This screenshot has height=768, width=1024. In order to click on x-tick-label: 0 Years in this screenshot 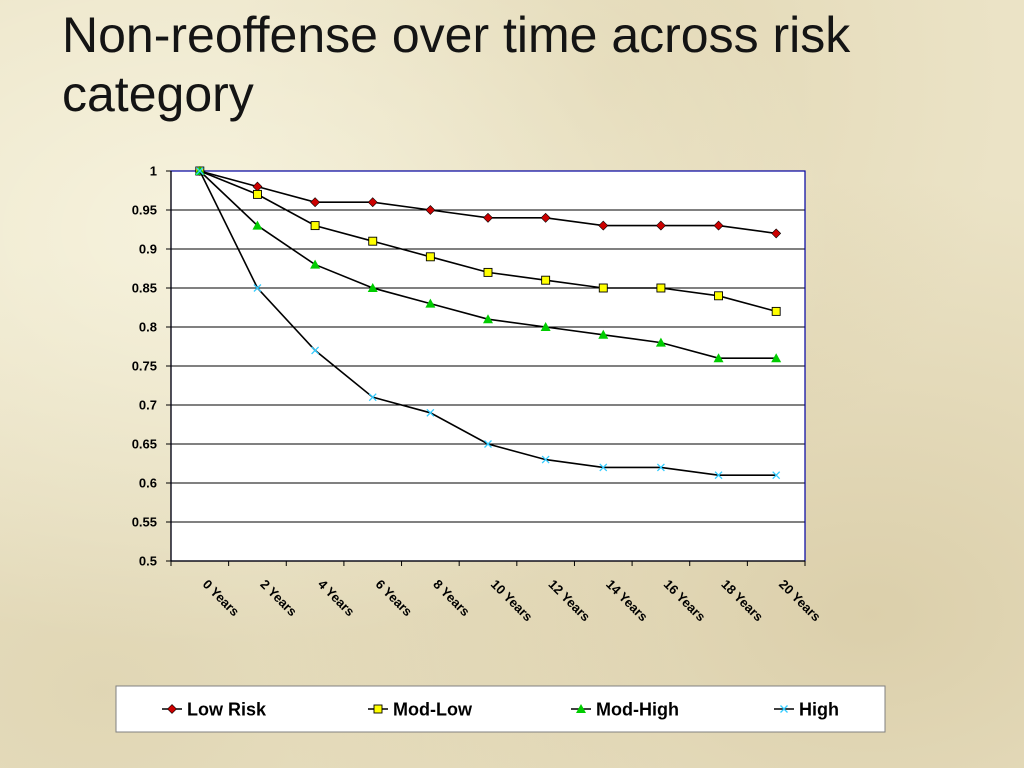, I will do `click(221, 598)`.